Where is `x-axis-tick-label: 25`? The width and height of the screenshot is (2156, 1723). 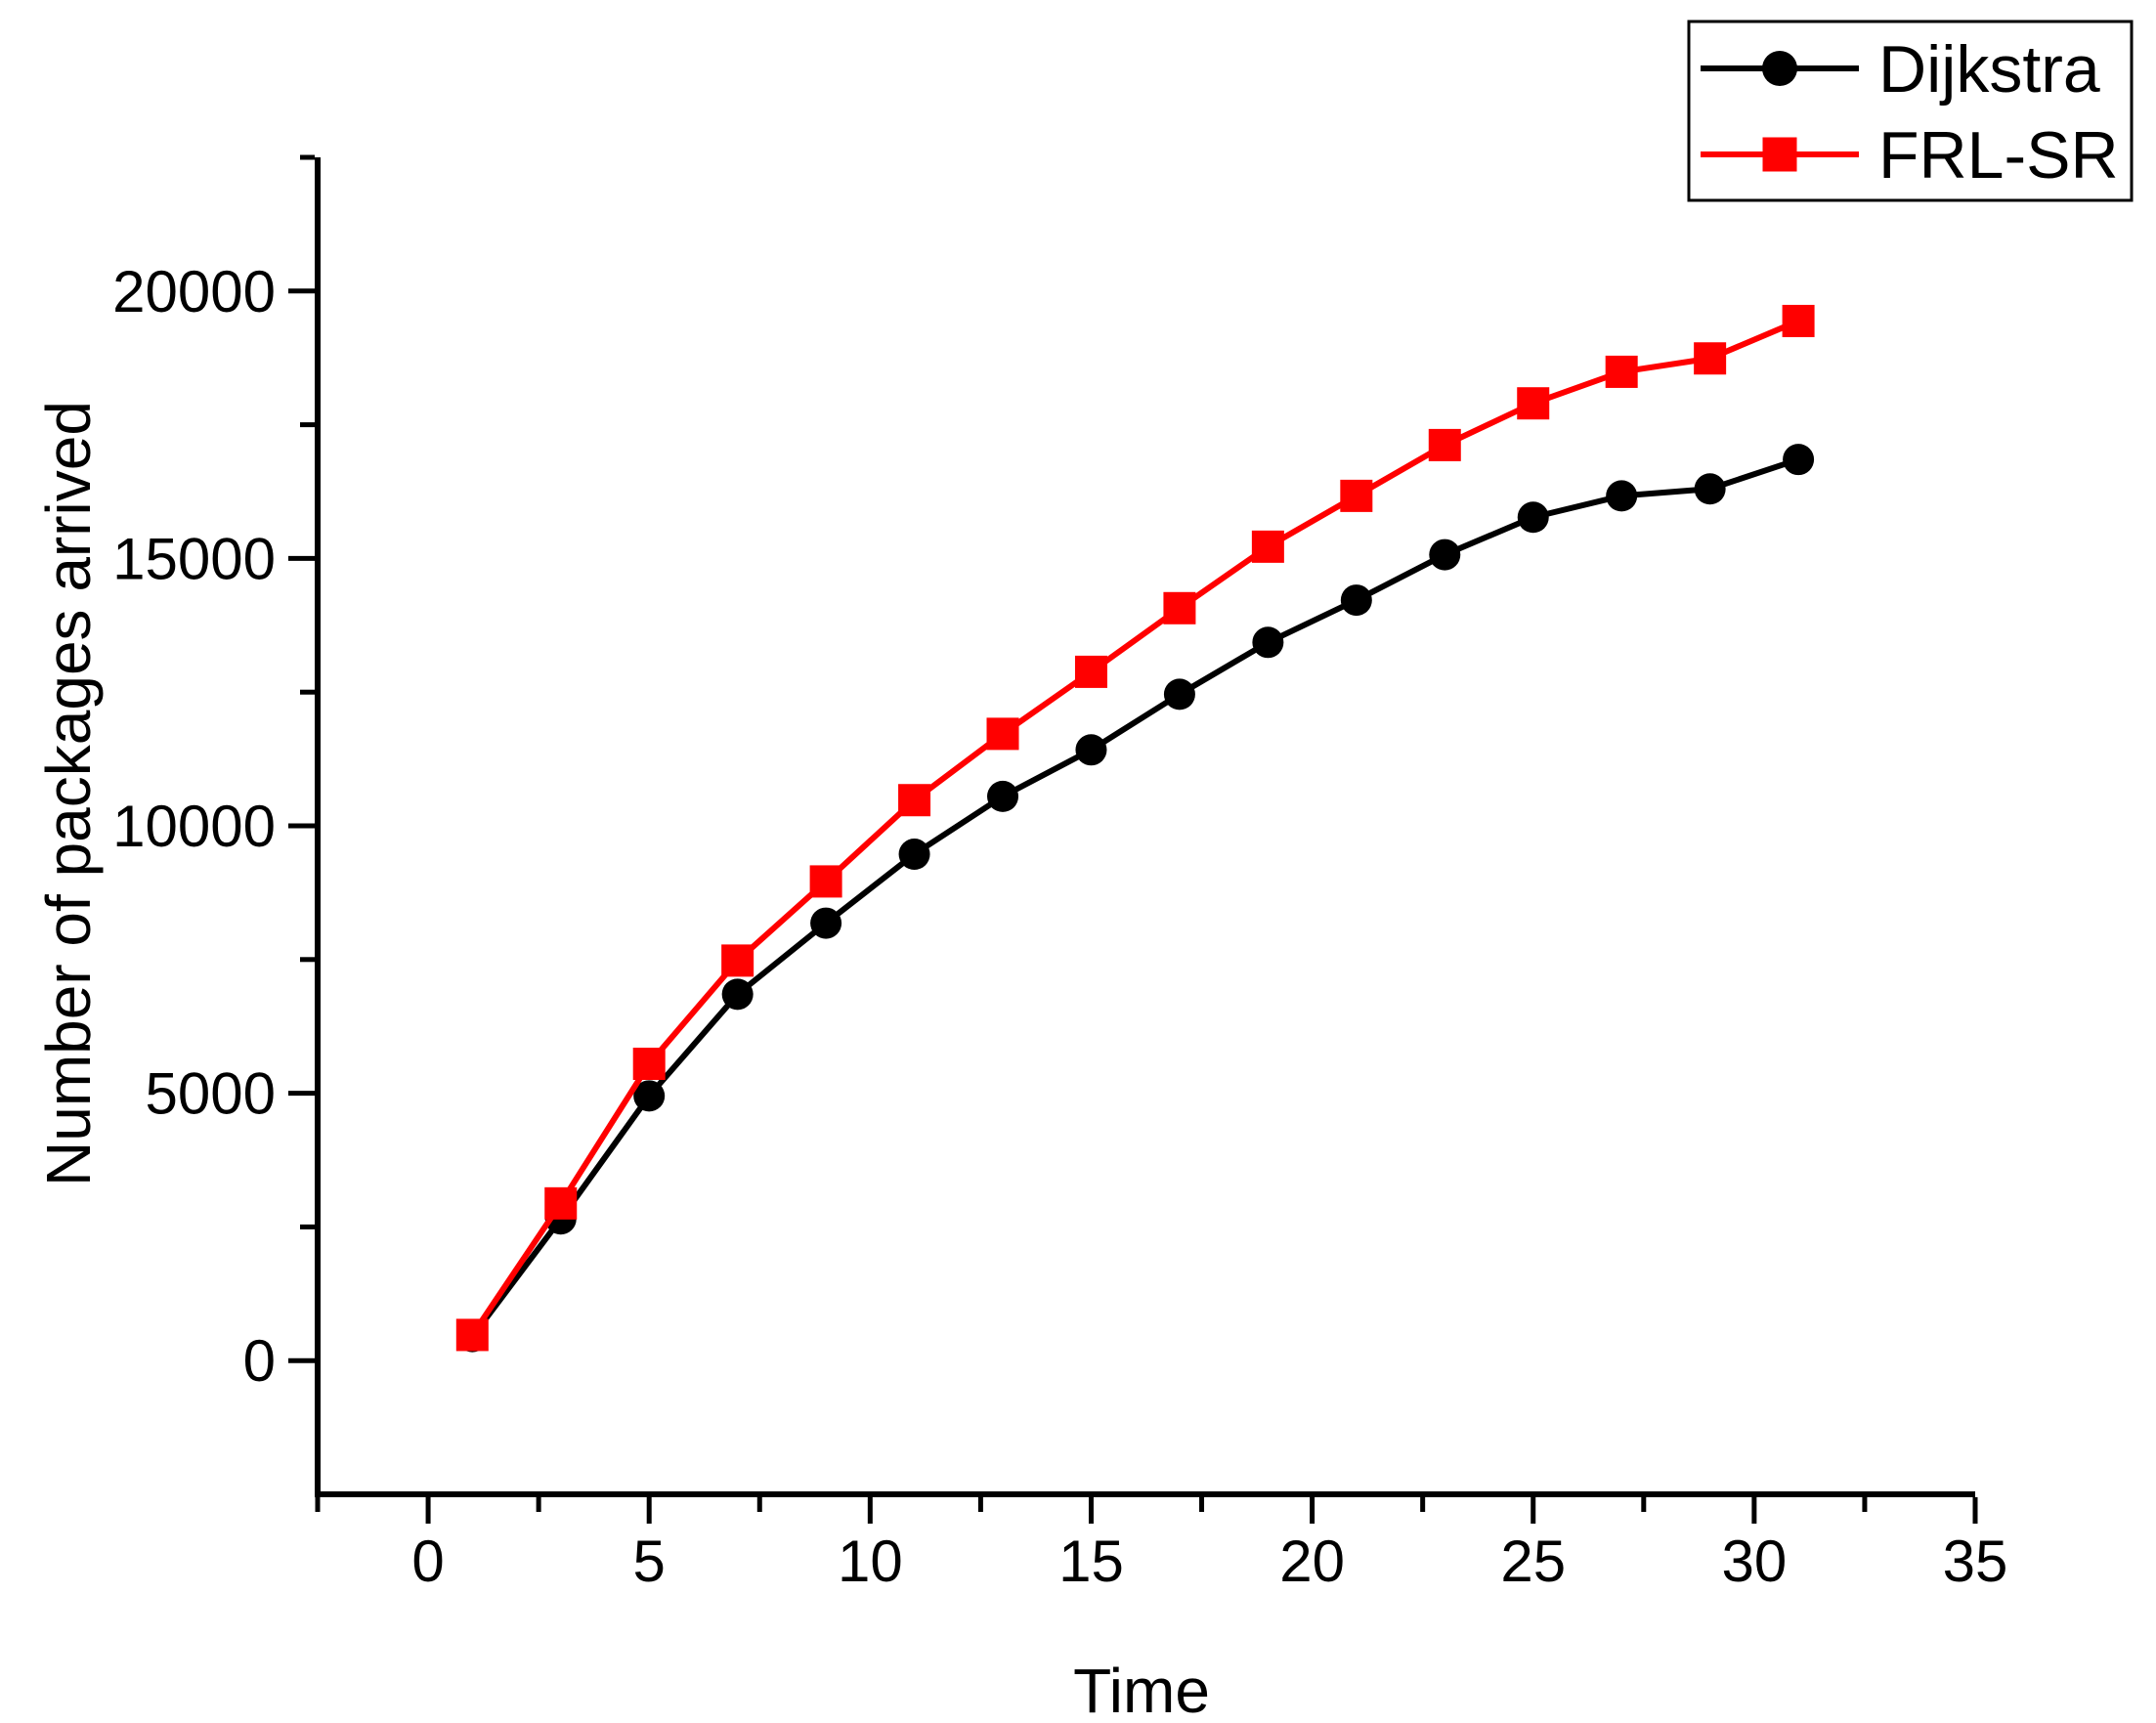 x-axis-tick-label: 25 is located at coordinates (1533, 1561).